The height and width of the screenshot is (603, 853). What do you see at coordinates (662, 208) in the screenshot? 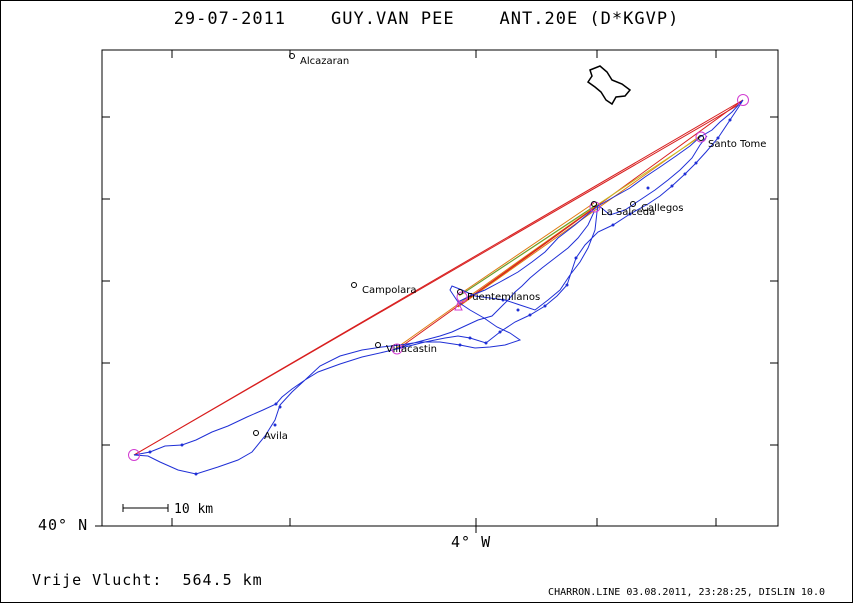
I see `place-label-callegos: Callegos` at bounding box center [662, 208].